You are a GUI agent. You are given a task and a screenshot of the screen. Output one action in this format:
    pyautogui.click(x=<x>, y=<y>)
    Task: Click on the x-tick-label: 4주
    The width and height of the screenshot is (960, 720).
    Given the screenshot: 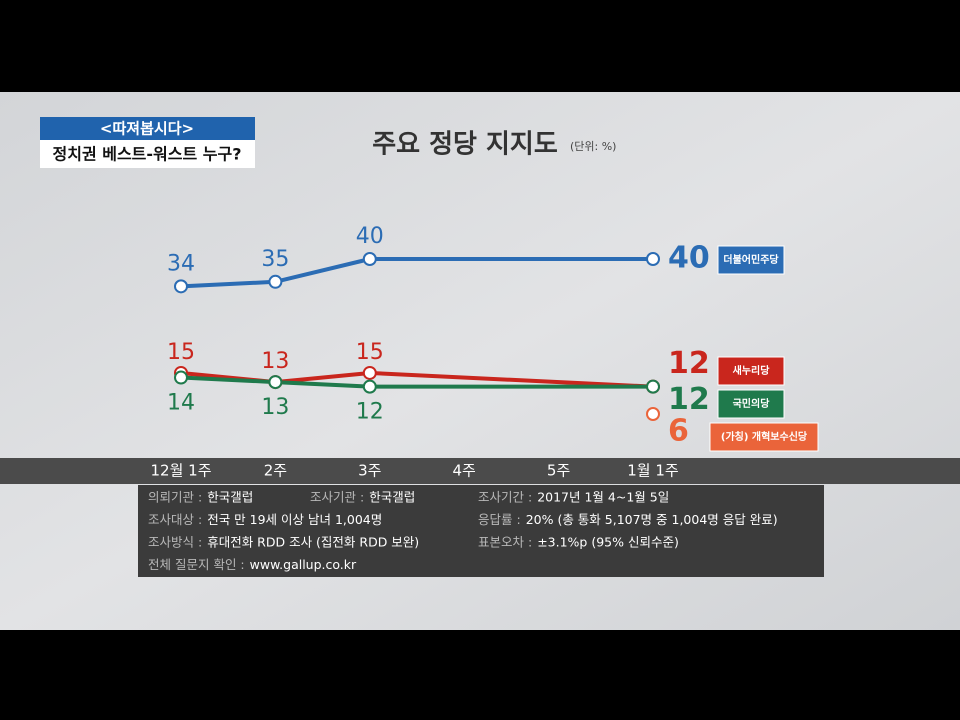 What is the action you would take?
    pyautogui.click(x=464, y=471)
    